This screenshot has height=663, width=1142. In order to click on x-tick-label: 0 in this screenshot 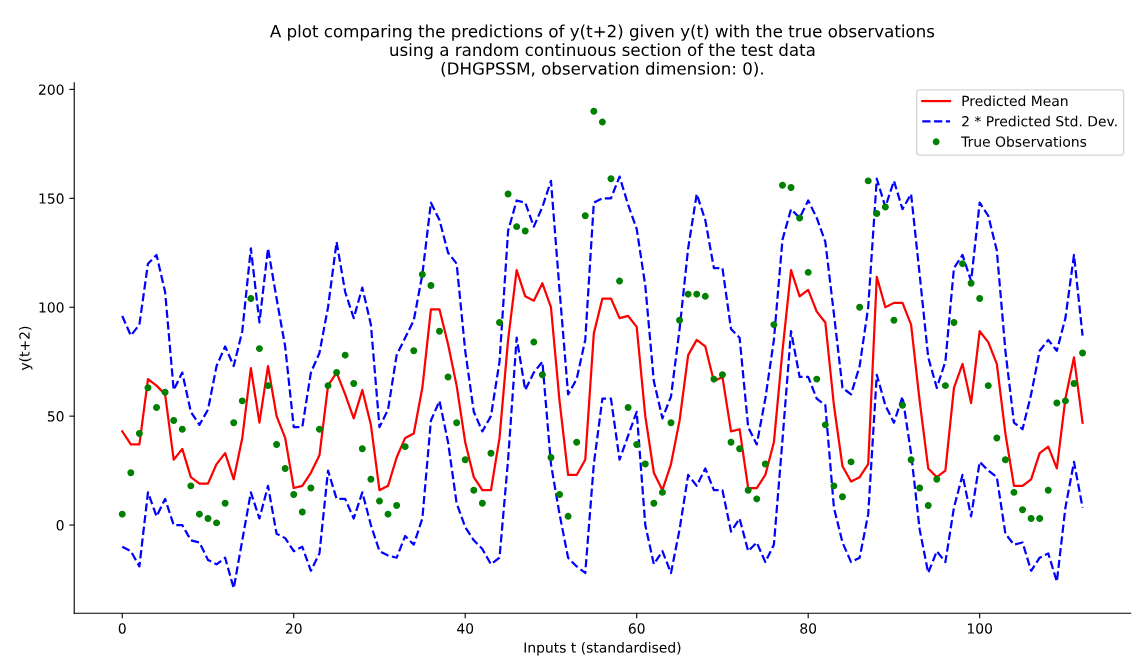, I will do `click(122, 628)`.